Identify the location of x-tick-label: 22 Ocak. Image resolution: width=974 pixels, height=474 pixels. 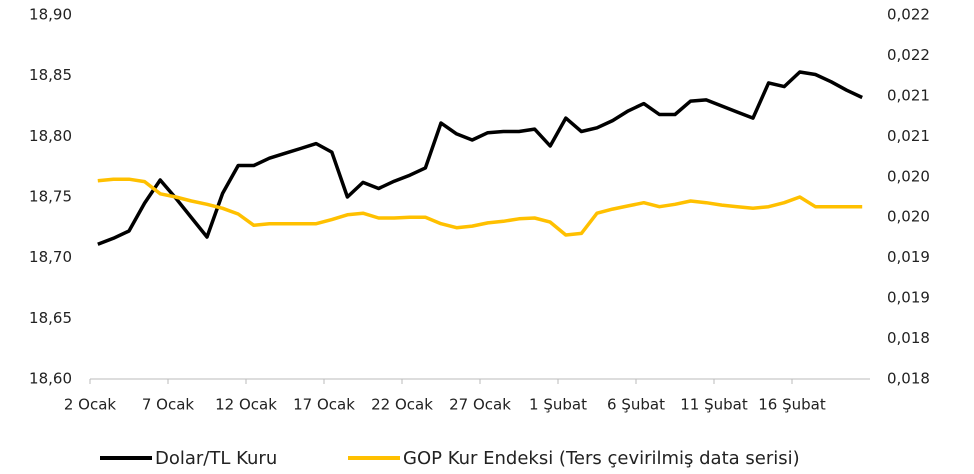
(402, 405).